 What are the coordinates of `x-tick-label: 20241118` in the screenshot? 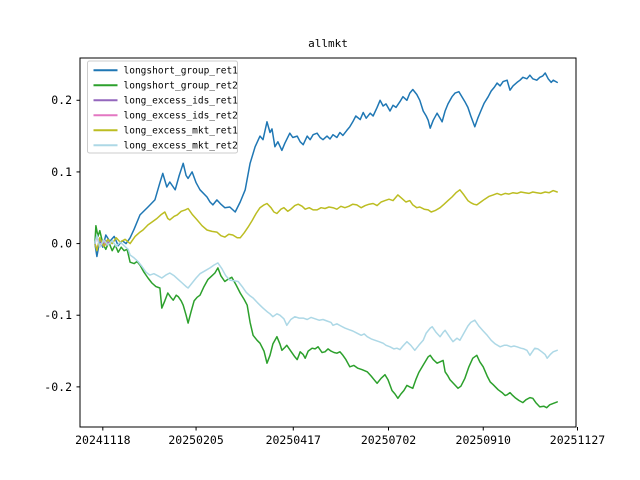 It's located at (102, 440).